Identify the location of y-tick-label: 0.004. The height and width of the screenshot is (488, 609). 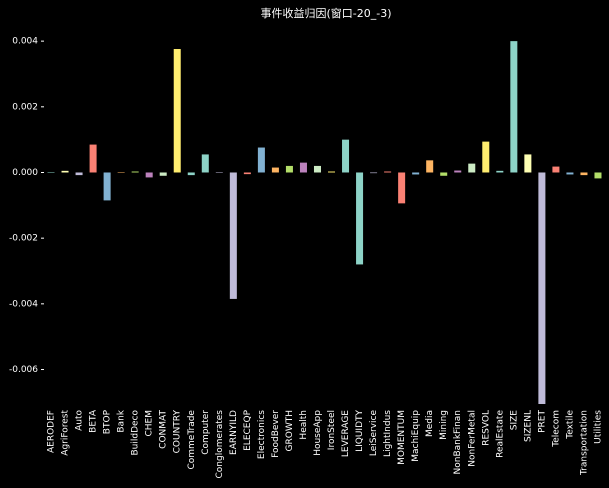
(25, 42).